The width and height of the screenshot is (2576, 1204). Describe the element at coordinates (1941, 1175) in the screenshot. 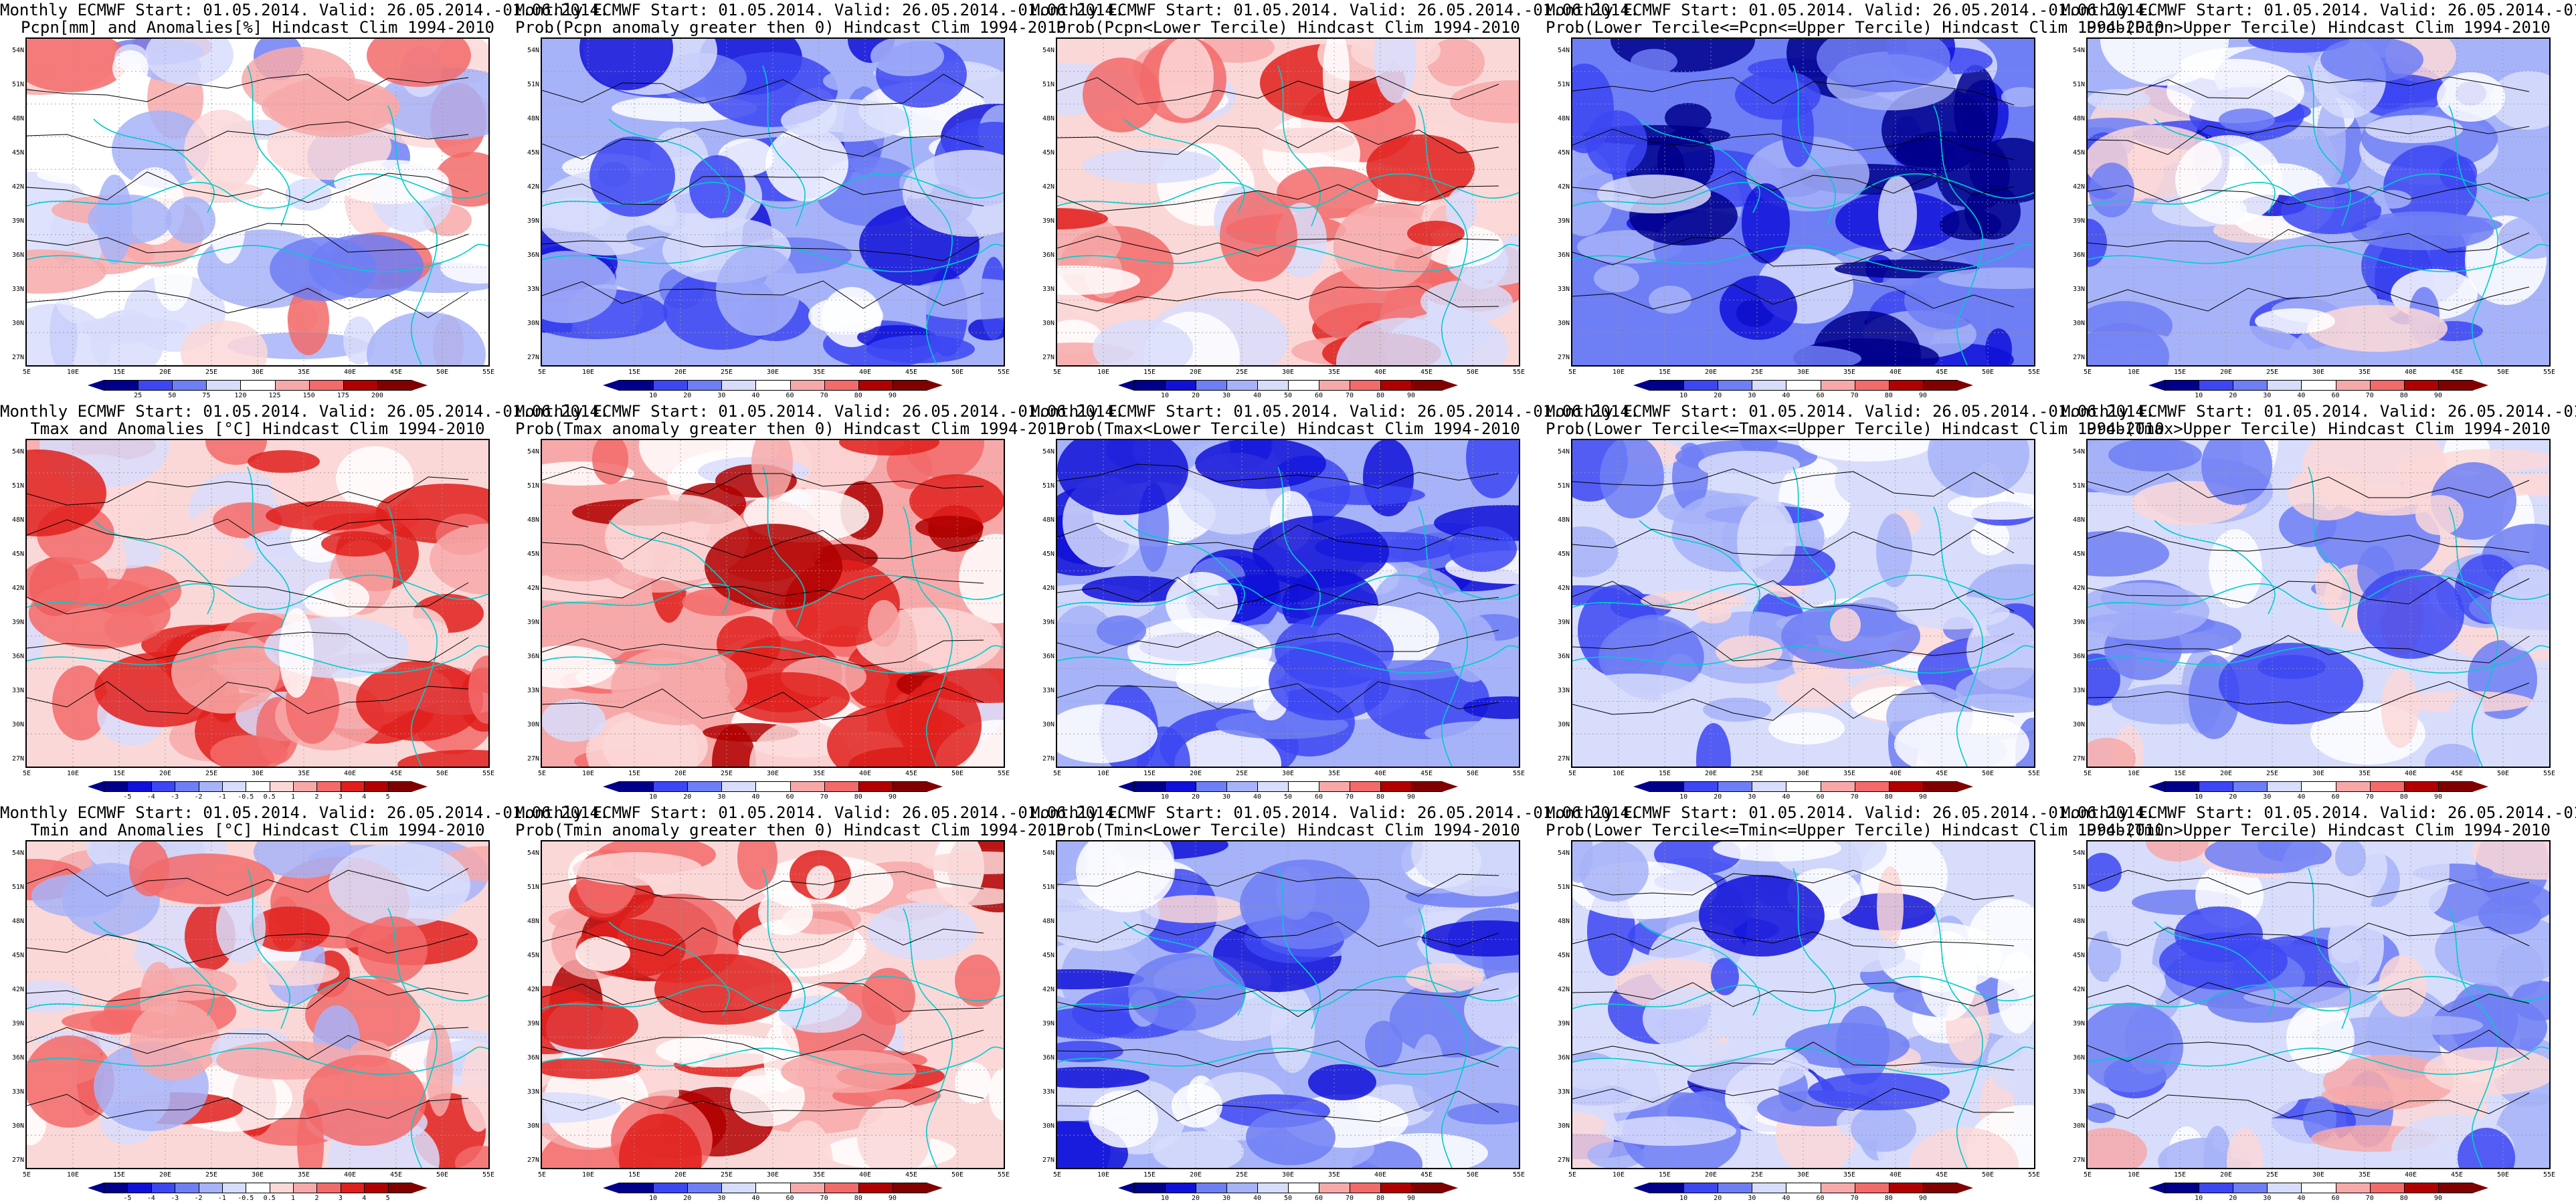

I see `lon-label: 45E` at that location.